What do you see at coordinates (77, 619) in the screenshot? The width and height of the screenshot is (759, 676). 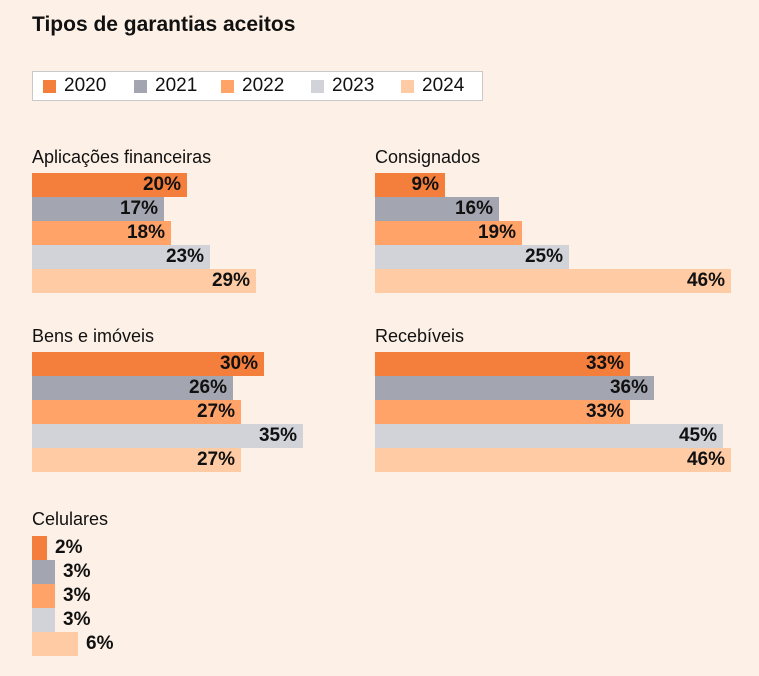 I see `bar-label-celulares-2023: 3%` at bounding box center [77, 619].